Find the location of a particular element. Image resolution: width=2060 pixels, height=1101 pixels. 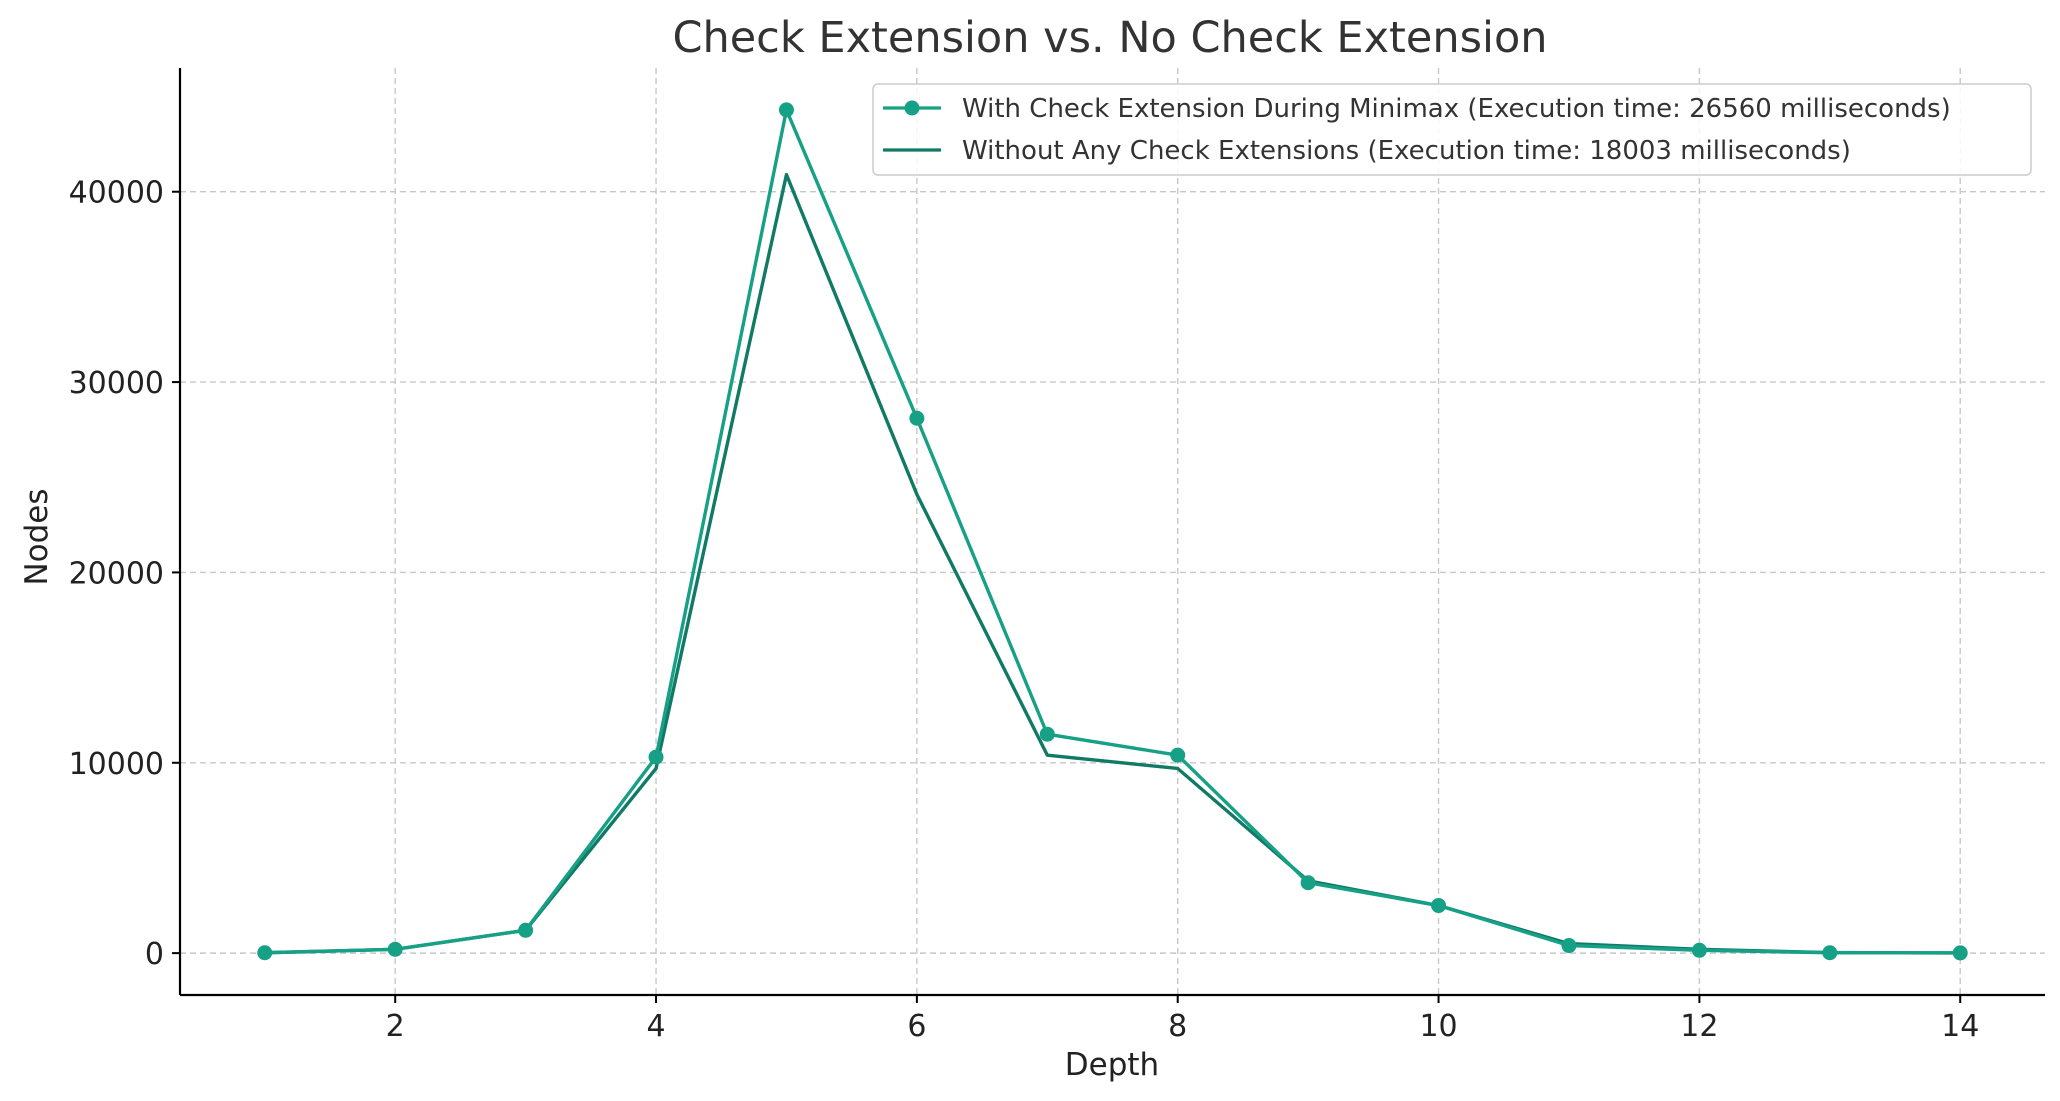

x-tick-label: 2 is located at coordinates (395, 1026).